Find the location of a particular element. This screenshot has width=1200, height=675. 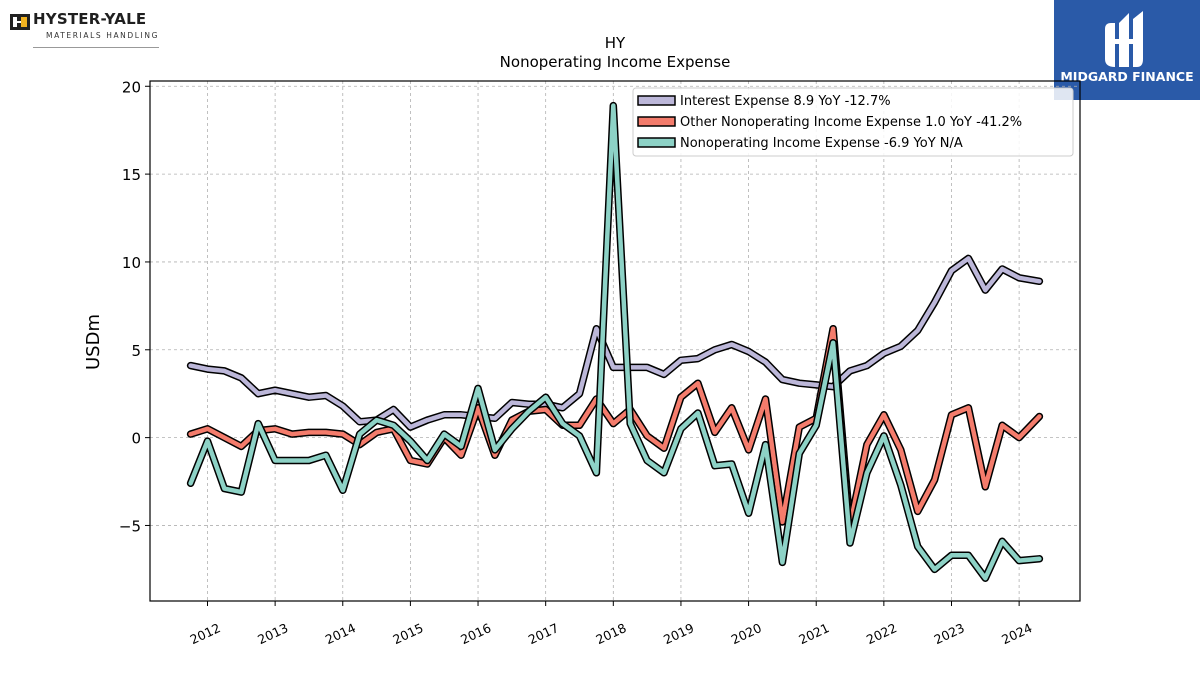

midgard-mark-icon is located at coordinates (1124, 39).